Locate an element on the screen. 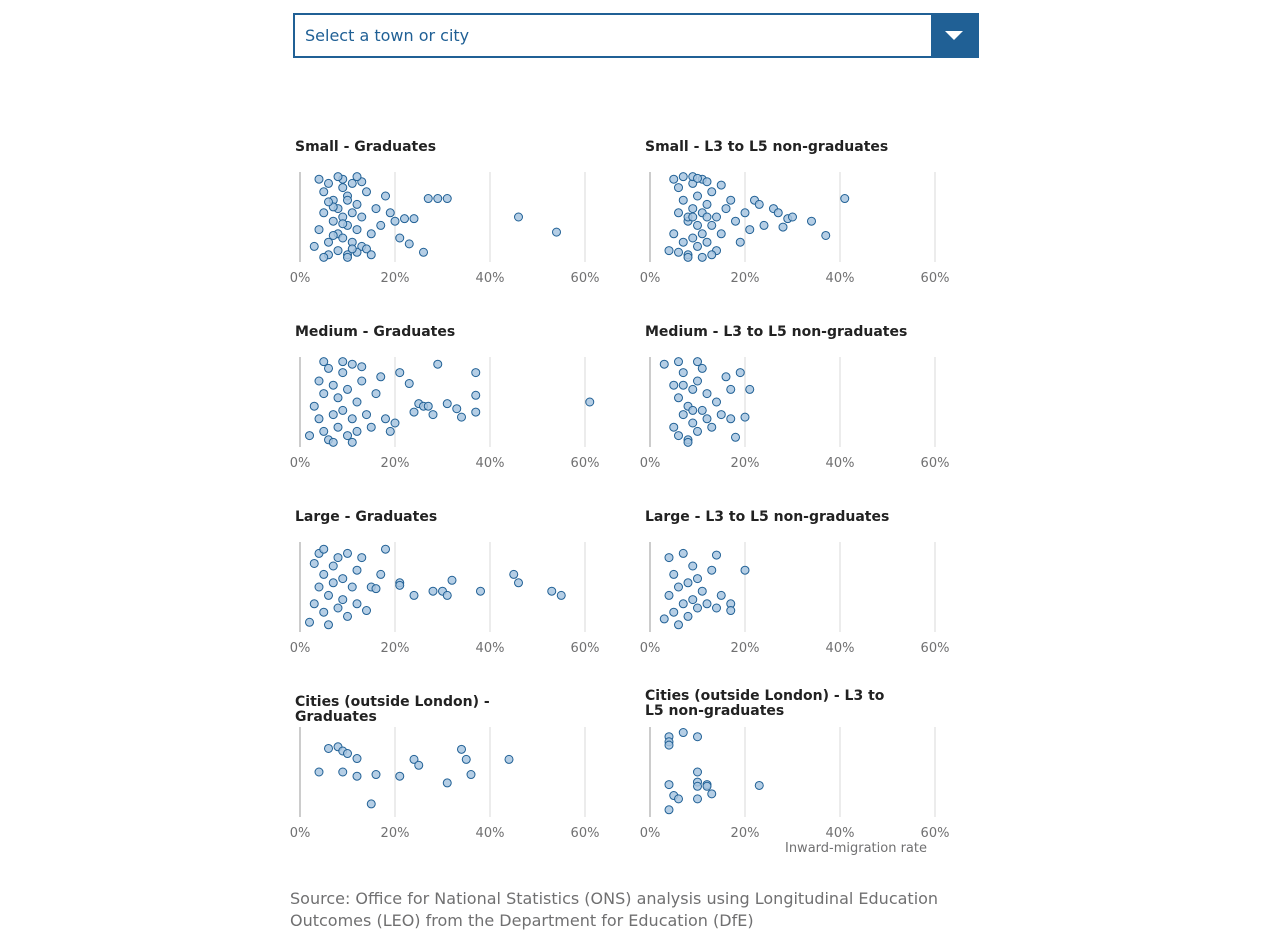  chart-title: Cities (outside London) -Graduates is located at coordinates (392, 709).